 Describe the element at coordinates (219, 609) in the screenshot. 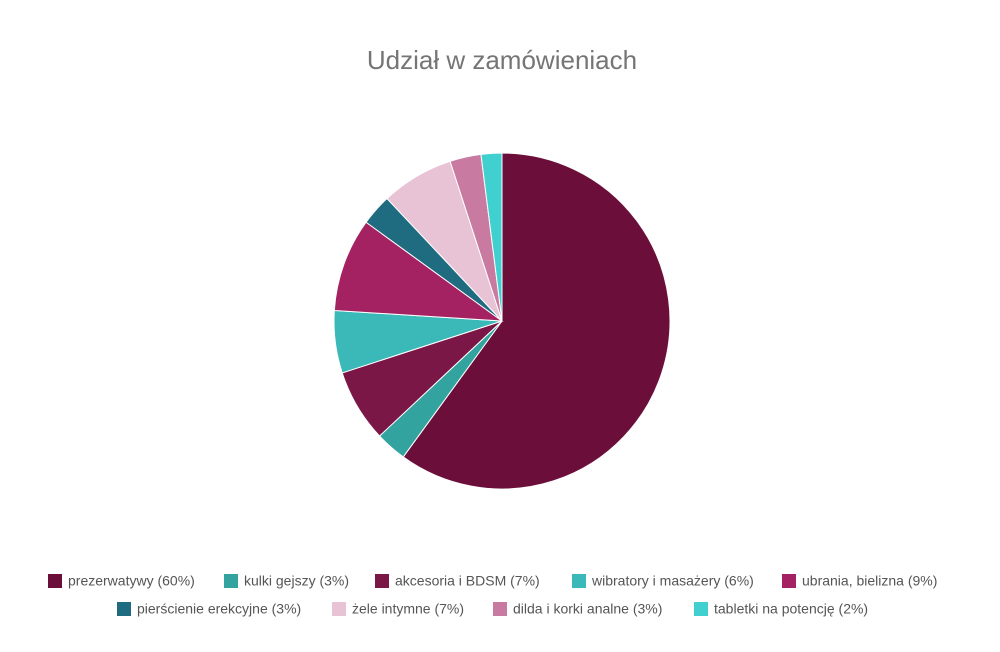

I see `legend-label: pierścienie erekcyjne (3%)` at that location.